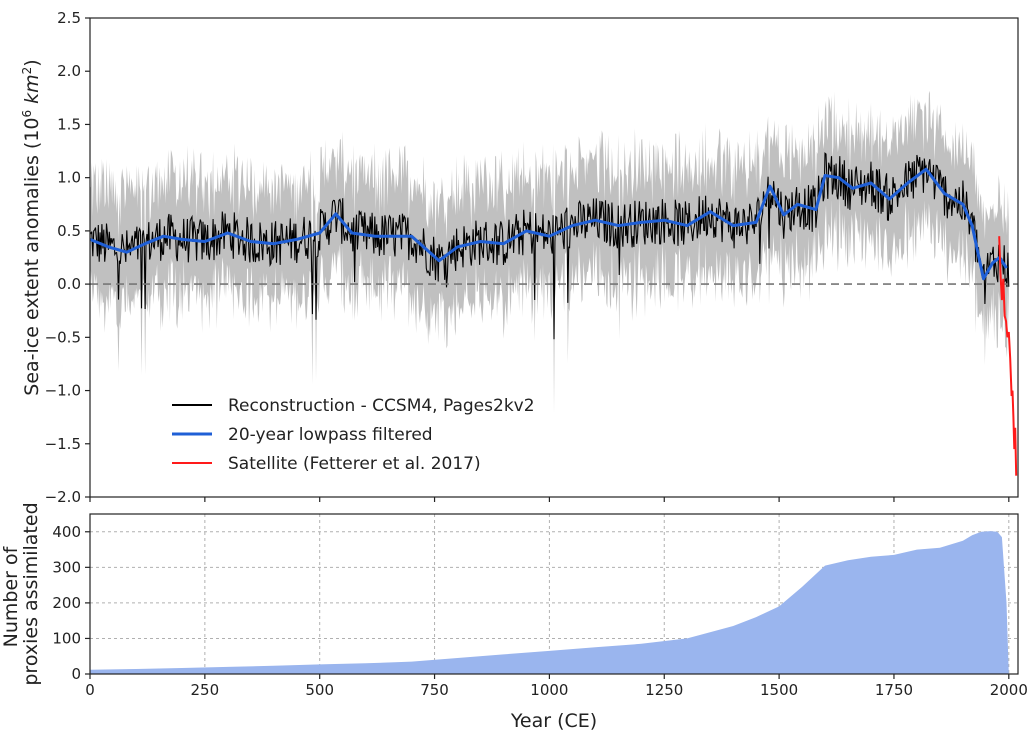 The height and width of the screenshot is (738, 1034). Describe the element at coordinates (66, 603) in the screenshot. I see `bottom-y-tick-label: 200` at that location.